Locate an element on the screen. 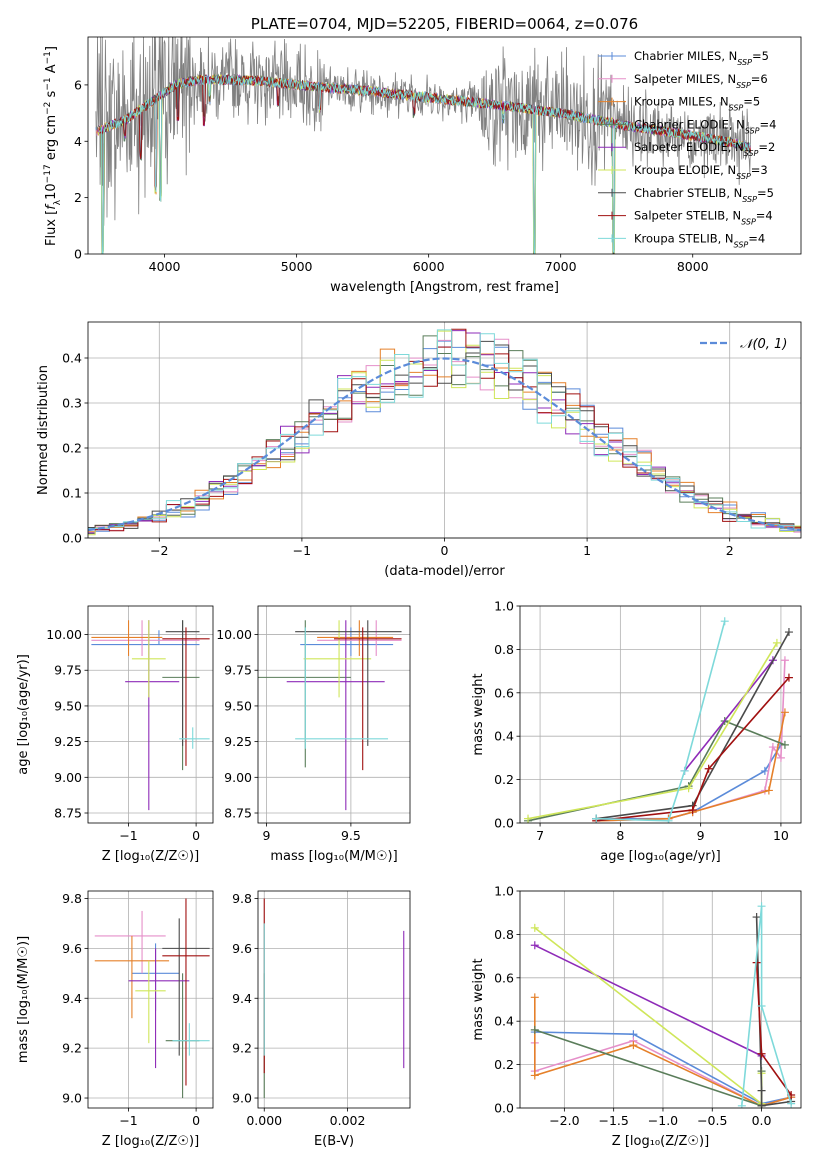 The height and width of the screenshot is (1170, 819). legend-entry-chabrier_miles: Chabrier MILES, NSSP=5 is located at coordinates (701, 58).